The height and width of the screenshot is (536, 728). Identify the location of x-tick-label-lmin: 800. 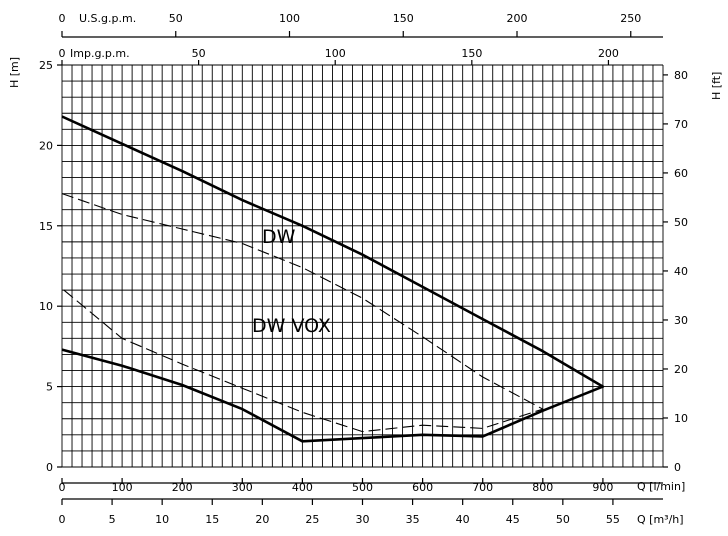
(542, 487).